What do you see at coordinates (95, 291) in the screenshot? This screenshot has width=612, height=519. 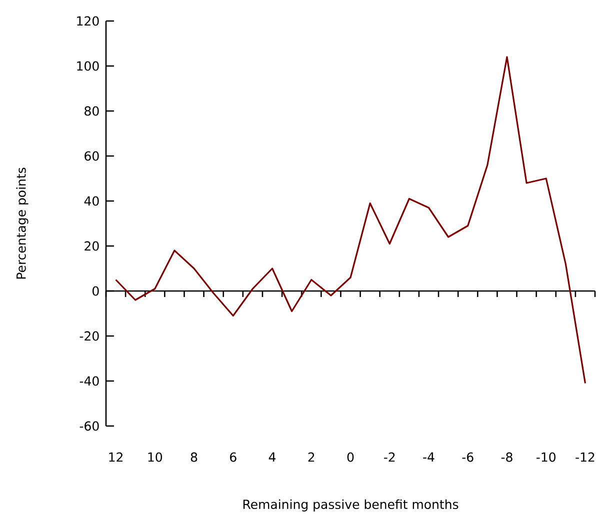 I see `y-tick-label: 0` at bounding box center [95, 291].